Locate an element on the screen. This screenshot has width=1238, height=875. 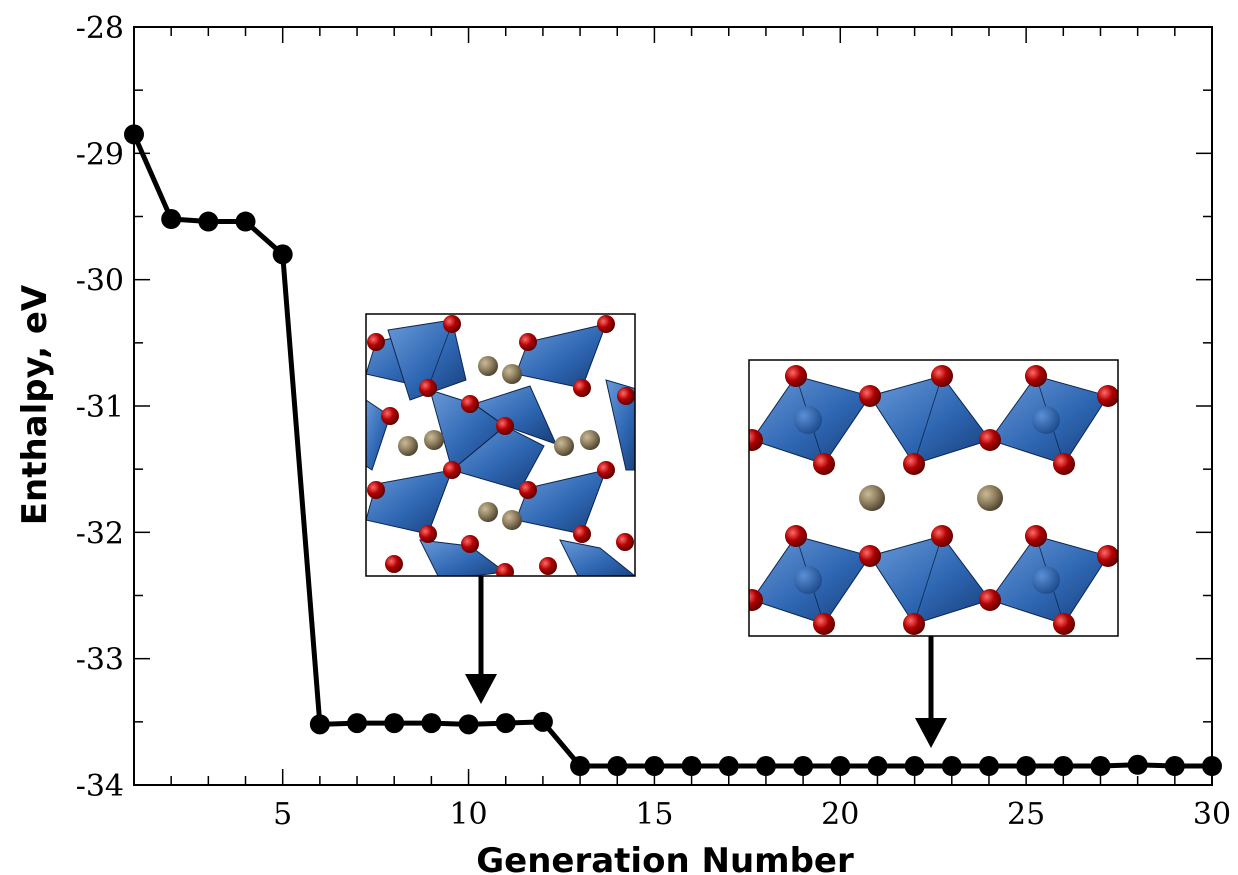
x-axis-title: Generation Number is located at coordinates (665, 858).